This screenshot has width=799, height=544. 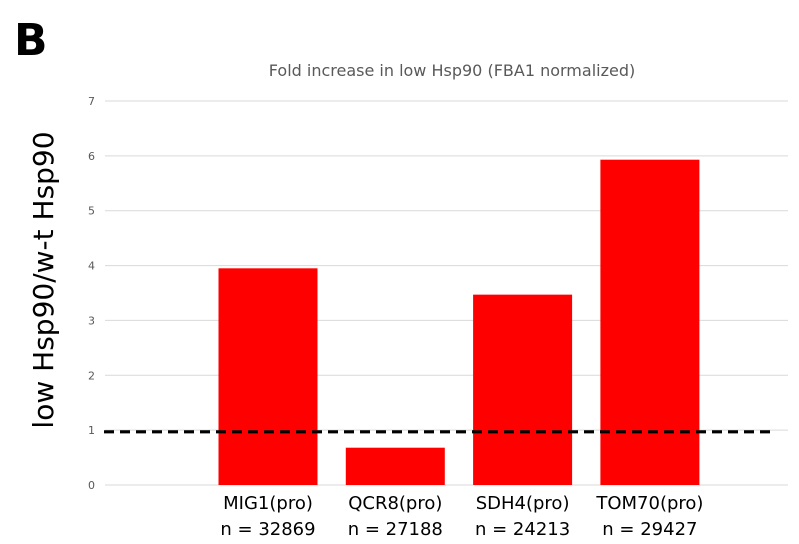 What do you see at coordinates (91, 485) in the screenshot?
I see `y-tick-label: 0` at bounding box center [91, 485].